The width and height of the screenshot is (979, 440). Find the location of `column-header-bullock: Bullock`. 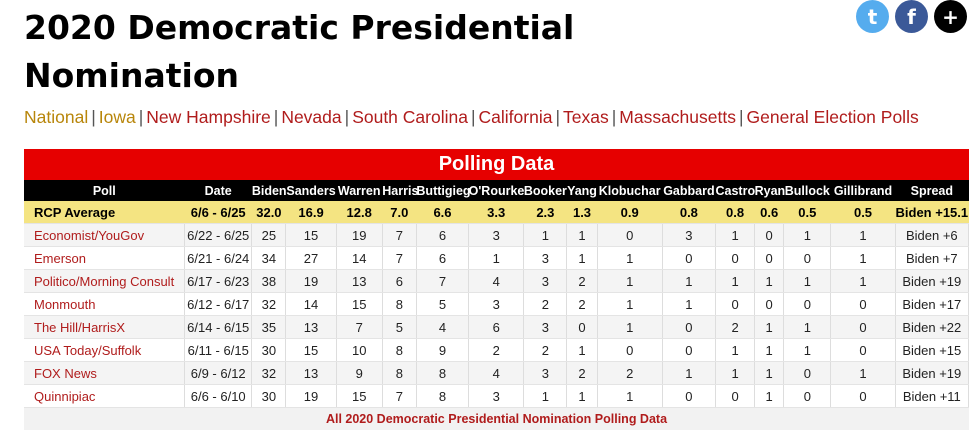

column-header-bullock: Bullock is located at coordinates (807, 190).